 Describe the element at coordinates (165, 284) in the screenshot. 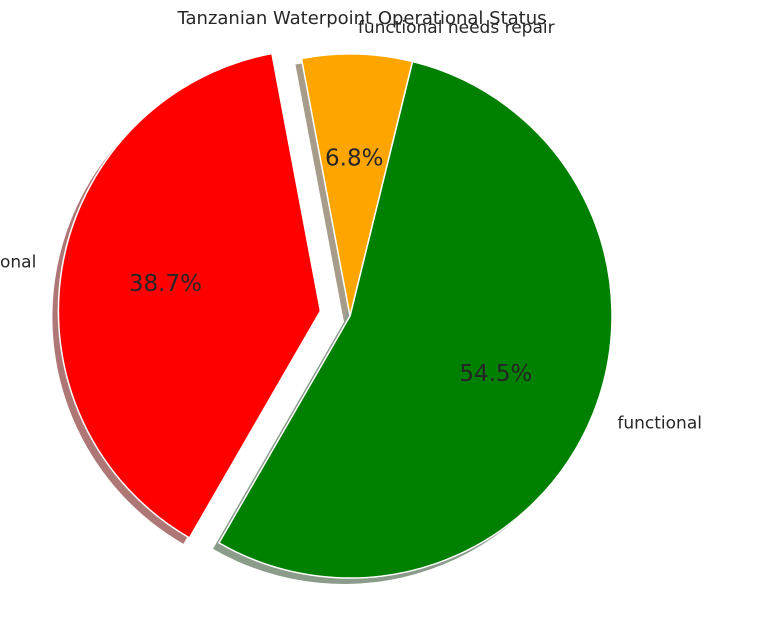

I see `slice-percent-non-functional: 38.7%` at that location.